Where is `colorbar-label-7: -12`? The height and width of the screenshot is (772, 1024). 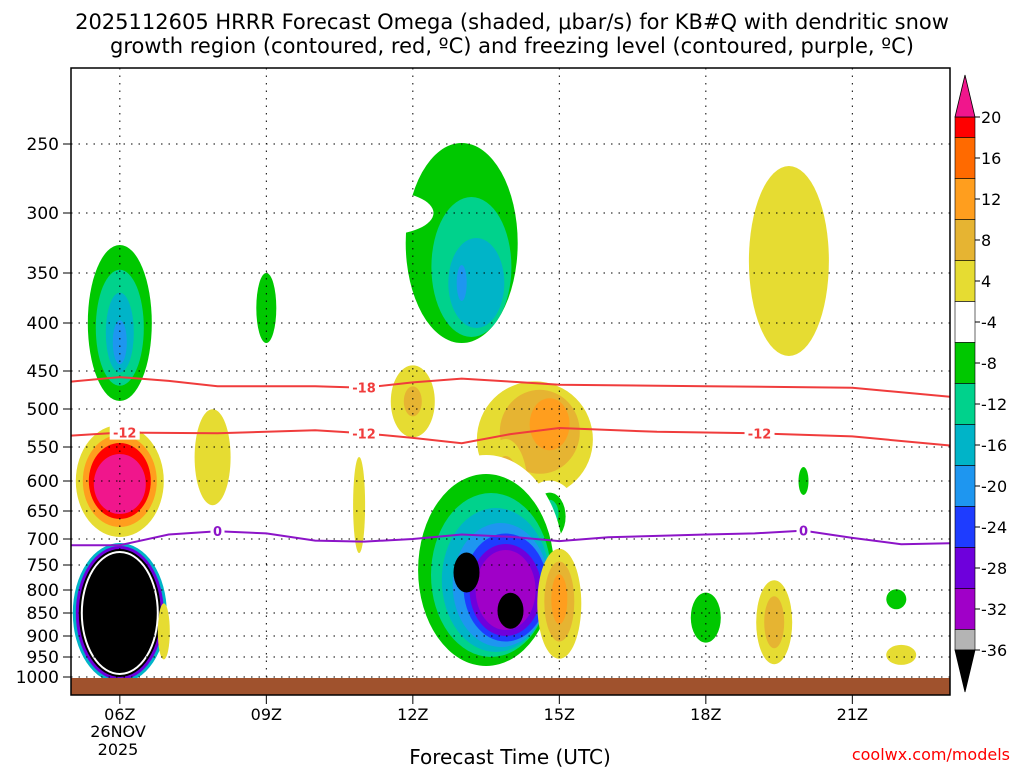
colorbar-label-7: -12 is located at coordinates (994, 404).